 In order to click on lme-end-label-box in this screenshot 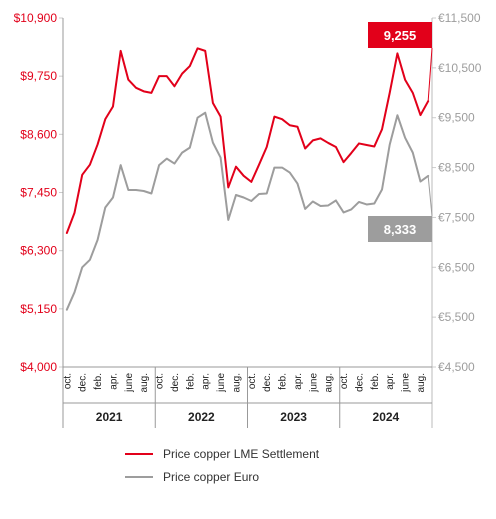, I will do `click(400, 35)`.